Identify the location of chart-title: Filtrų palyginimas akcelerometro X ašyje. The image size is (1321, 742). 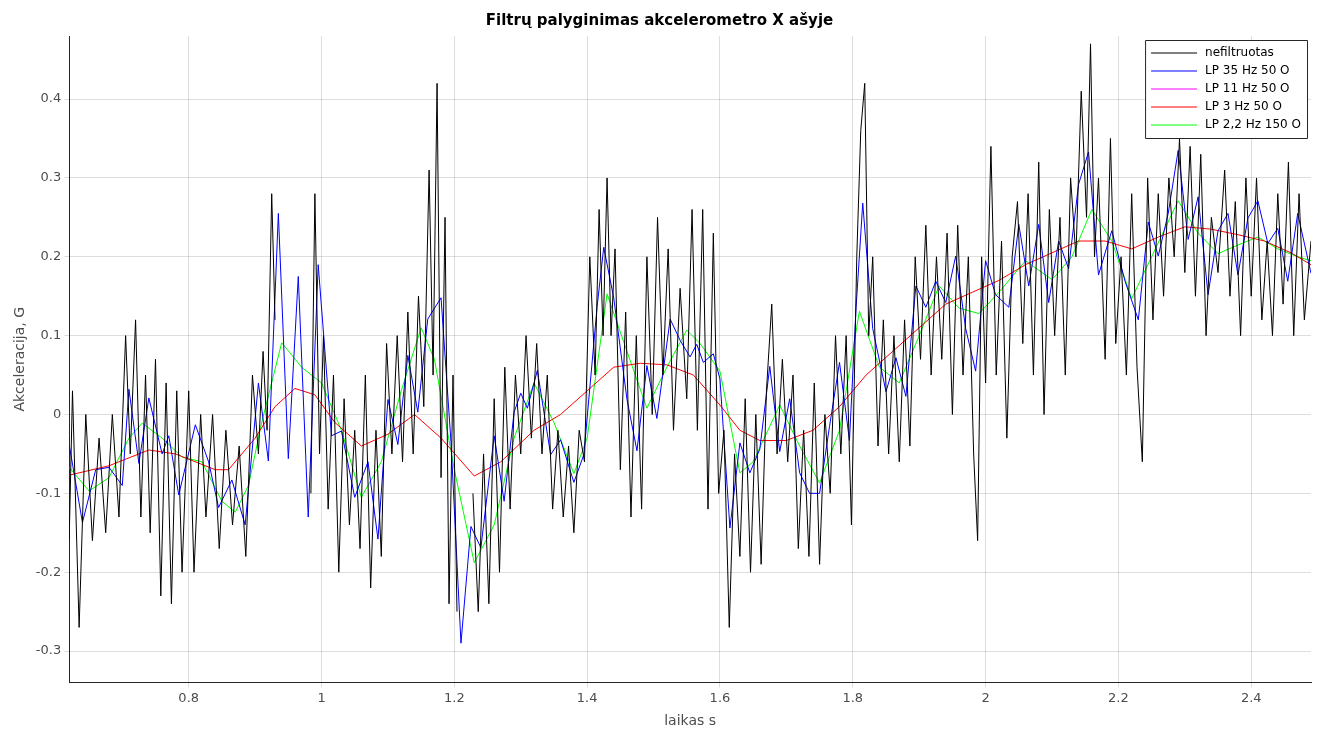
(659, 19).